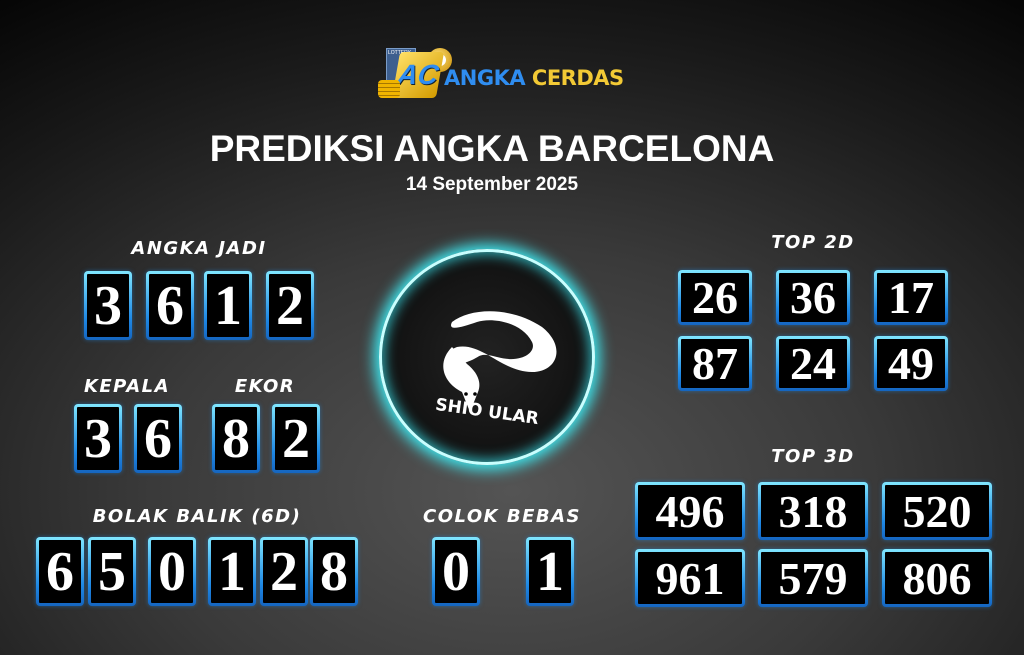 The width and height of the screenshot is (1024, 655). What do you see at coordinates (127, 386) in the screenshot?
I see `kepala-label: KEPALA` at bounding box center [127, 386].